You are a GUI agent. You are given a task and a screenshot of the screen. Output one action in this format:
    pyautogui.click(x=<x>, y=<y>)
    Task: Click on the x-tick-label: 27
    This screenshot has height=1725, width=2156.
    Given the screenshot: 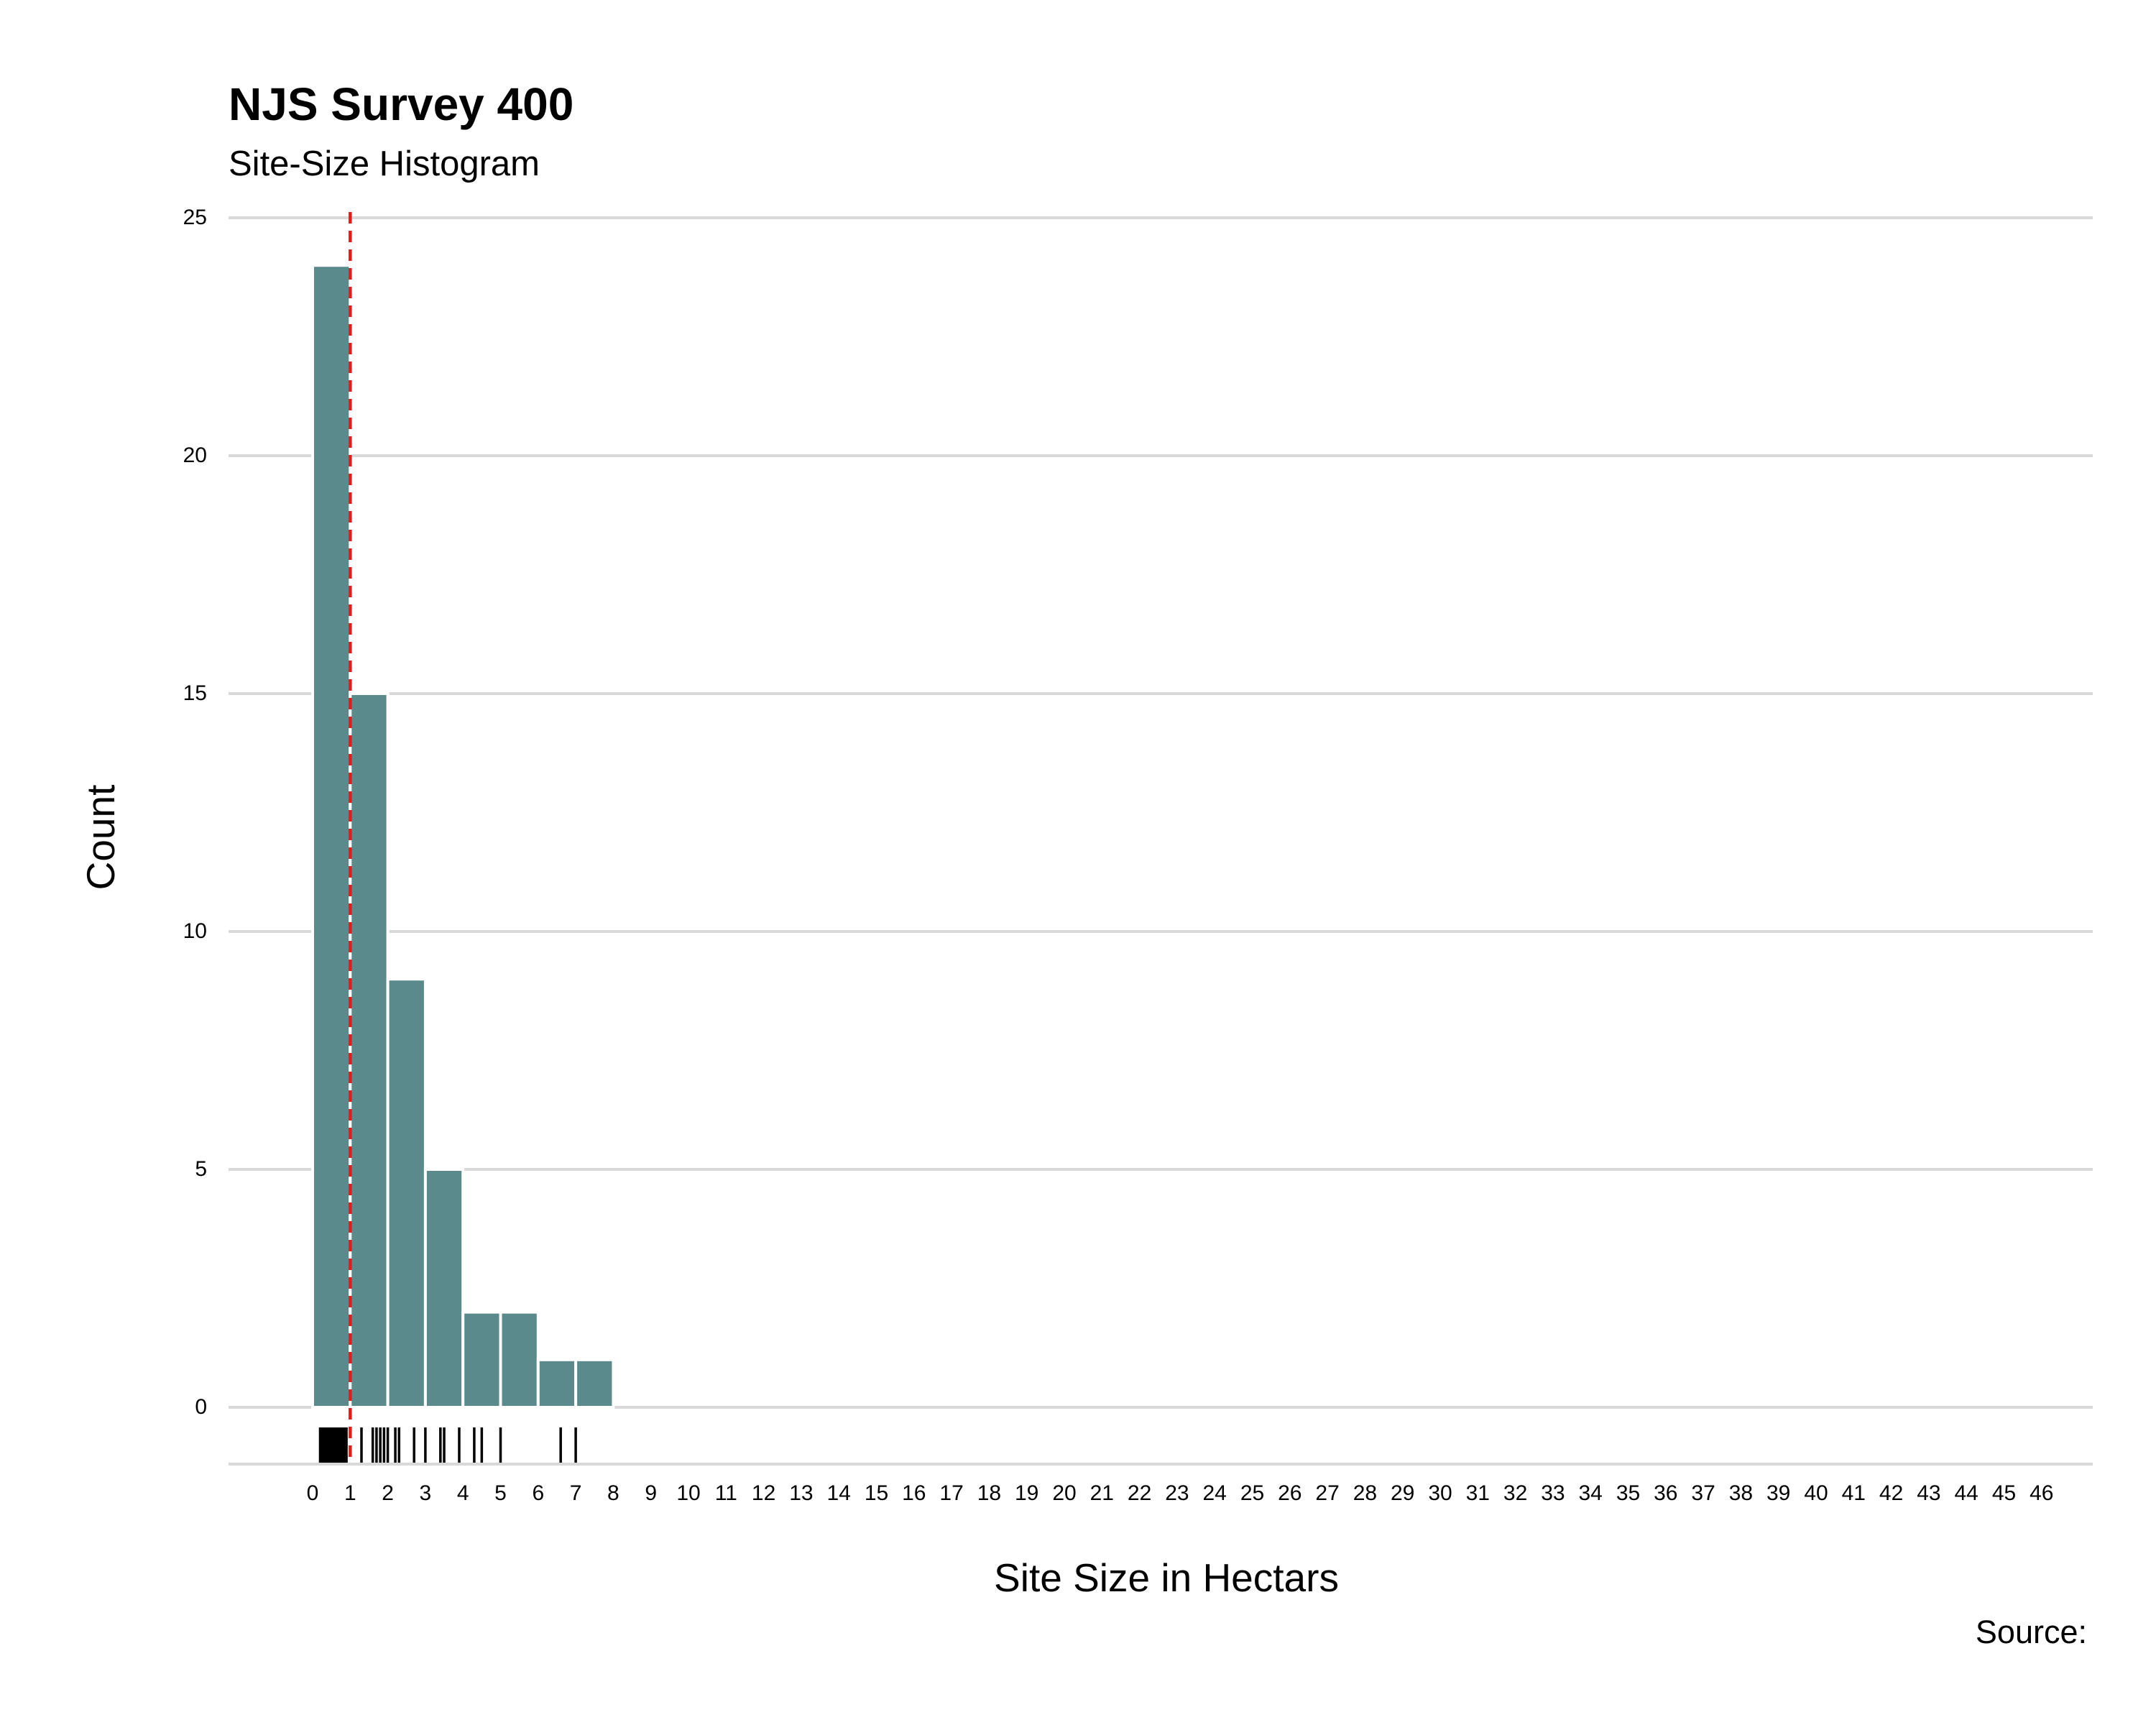 What is the action you would take?
    pyautogui.click(x=1327, y=1493)
    